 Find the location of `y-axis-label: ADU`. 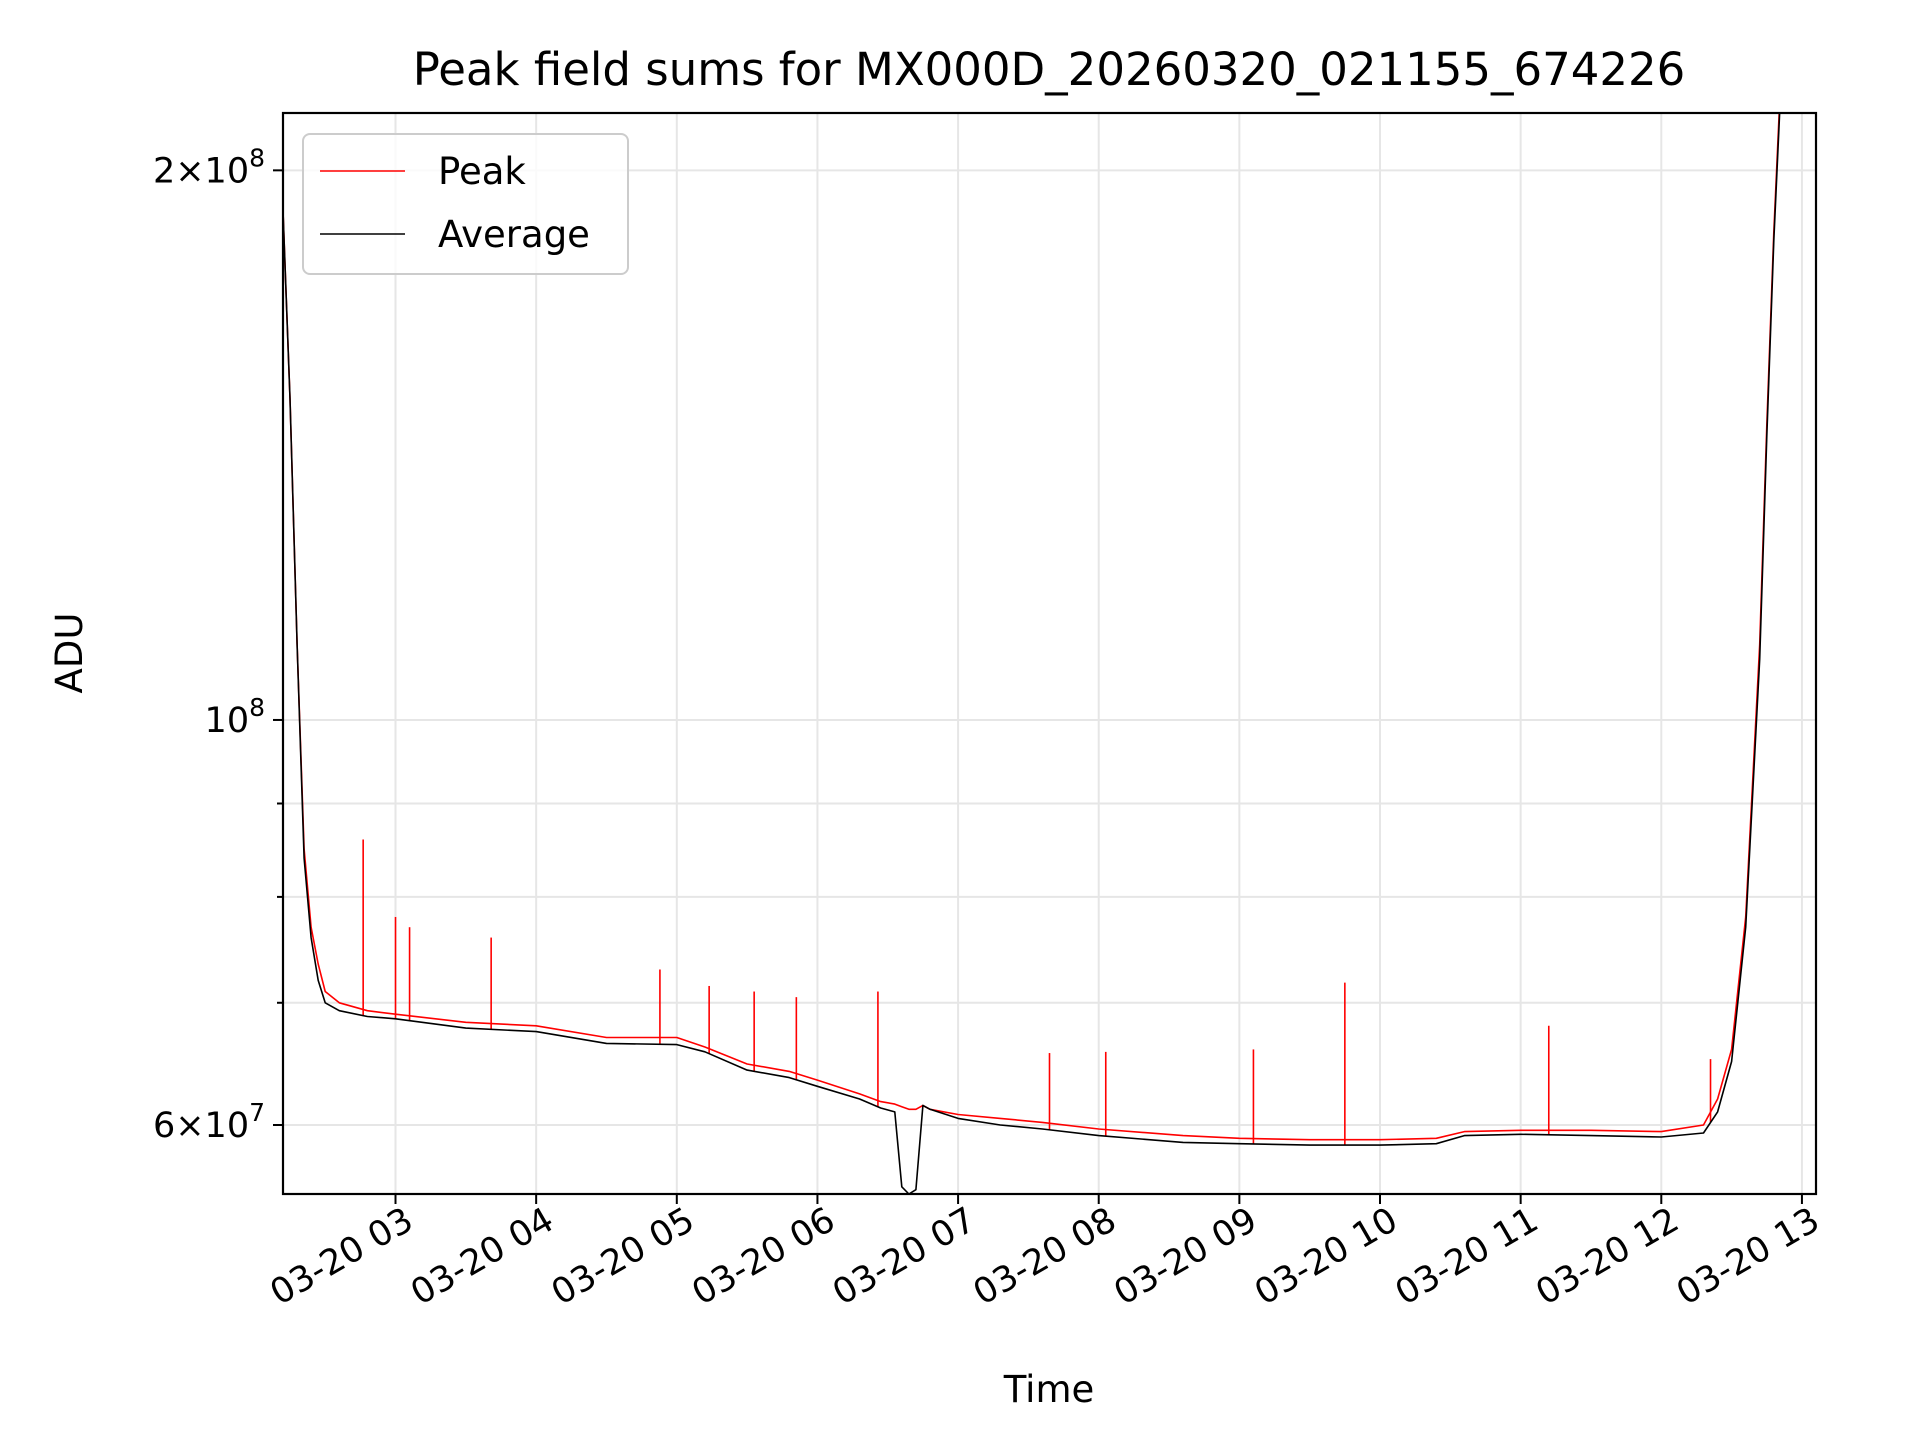

y-axis-label: ADU is located at coordinates (69, 653).